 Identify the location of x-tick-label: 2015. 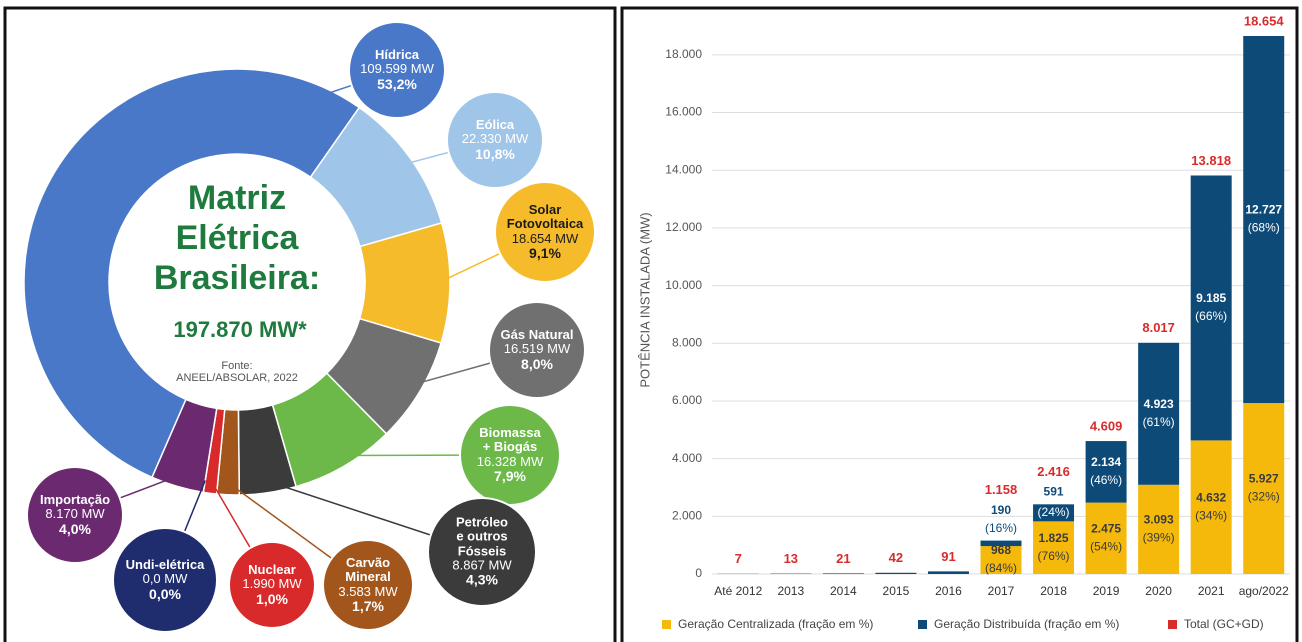
(896, 591).